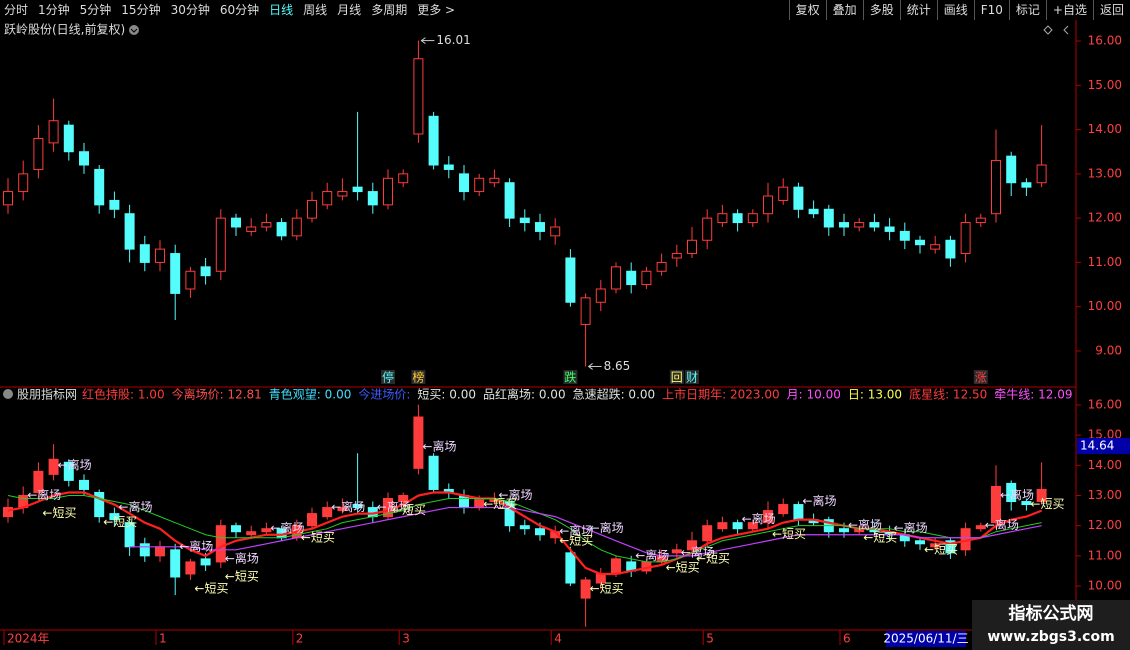 The image size is (1130, 650). What do you see at coordinates (281, 10) in the screenshot?
I see `period-tab: 日线` at bounding box center [281, 10].